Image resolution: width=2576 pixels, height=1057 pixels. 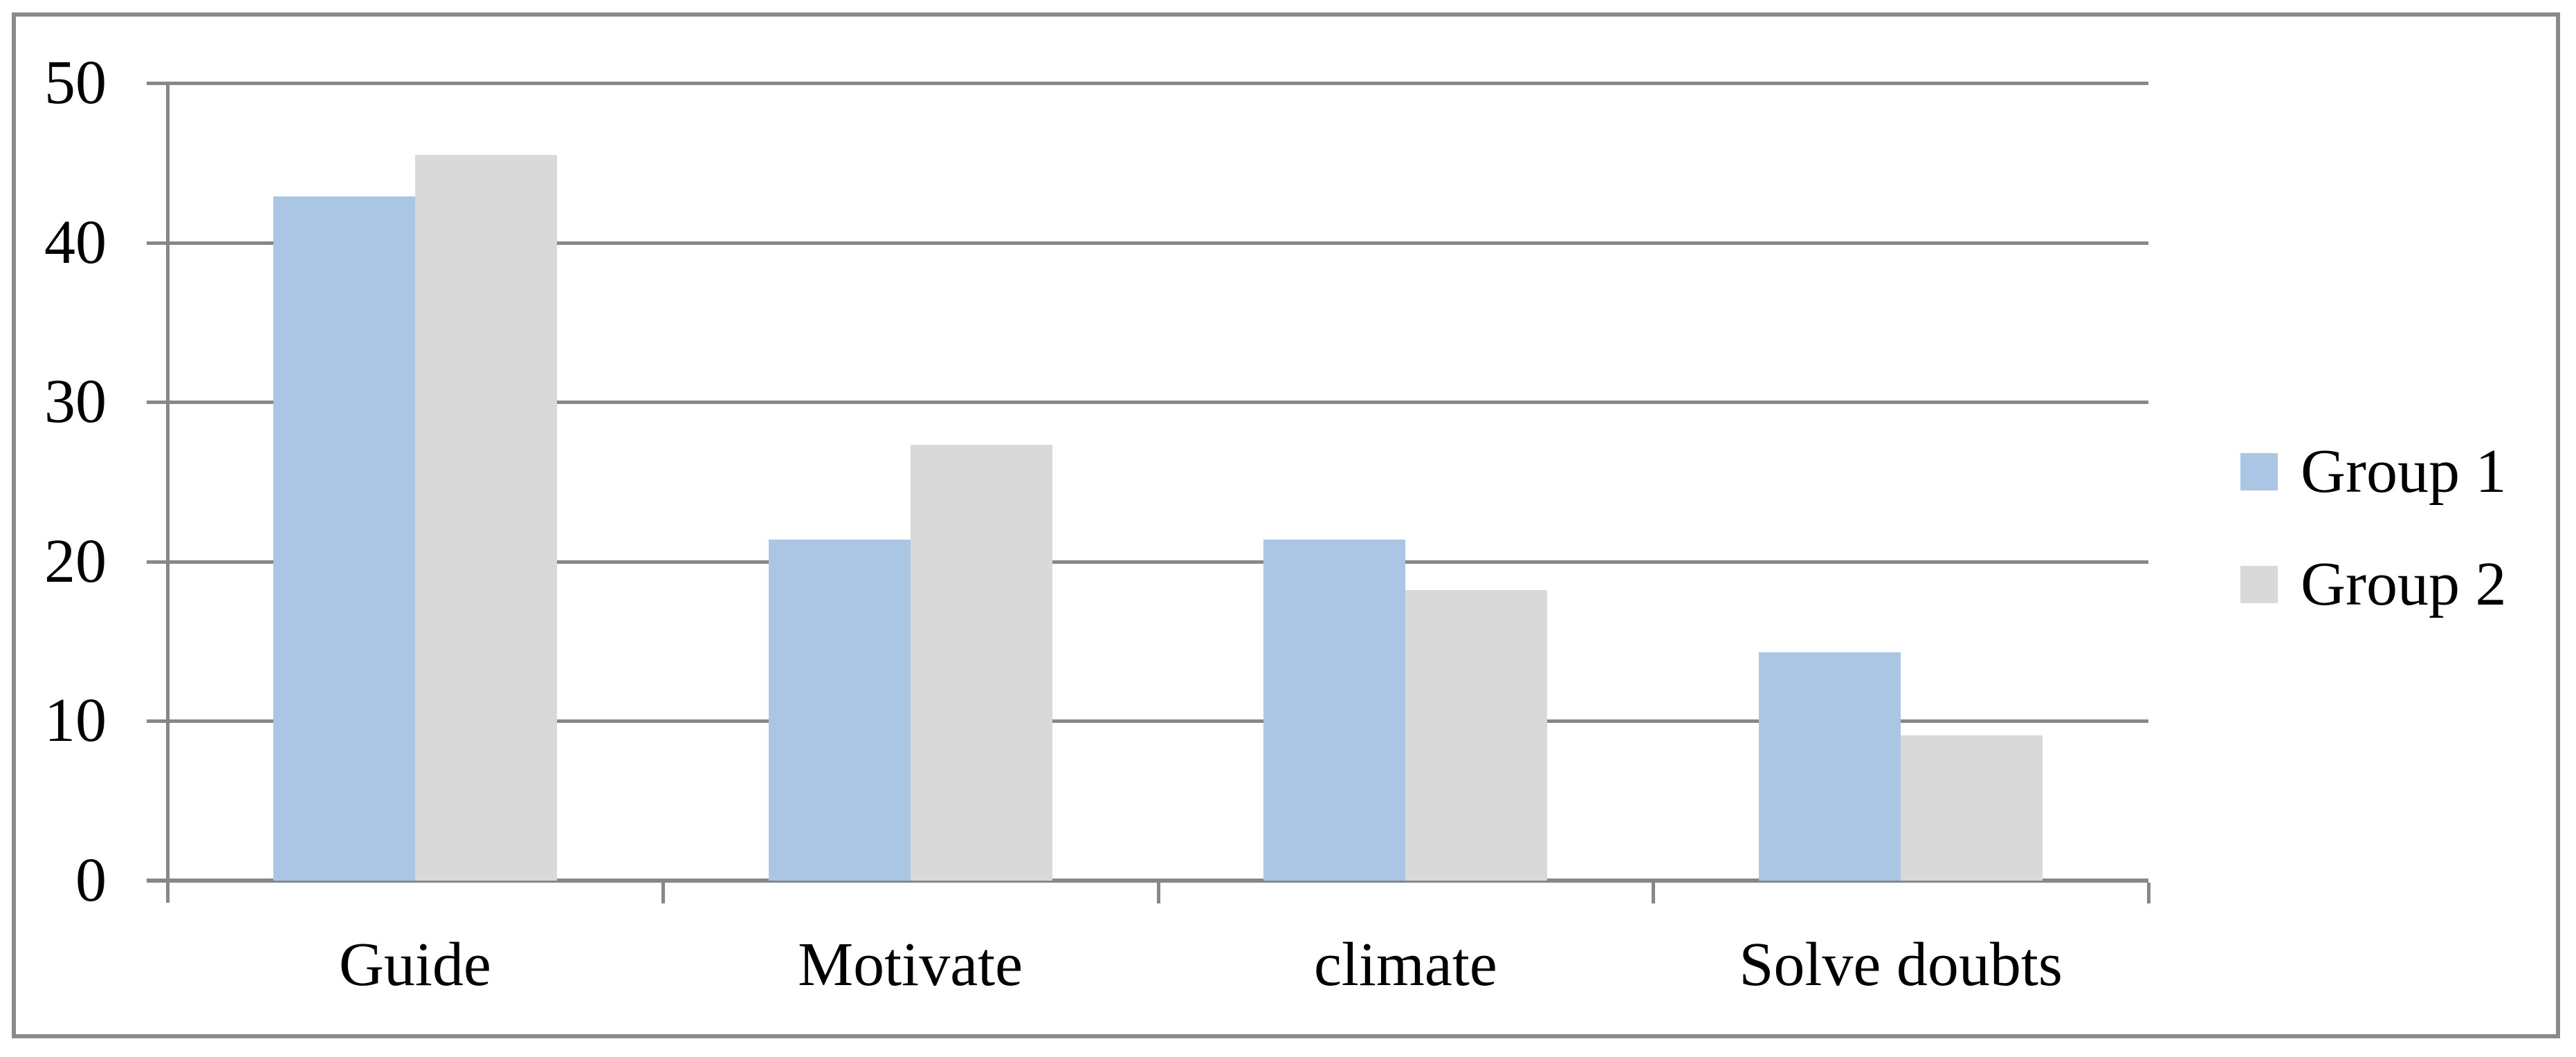 I want to click on y-tick-label-30: 30, so click(x=76, y=401).